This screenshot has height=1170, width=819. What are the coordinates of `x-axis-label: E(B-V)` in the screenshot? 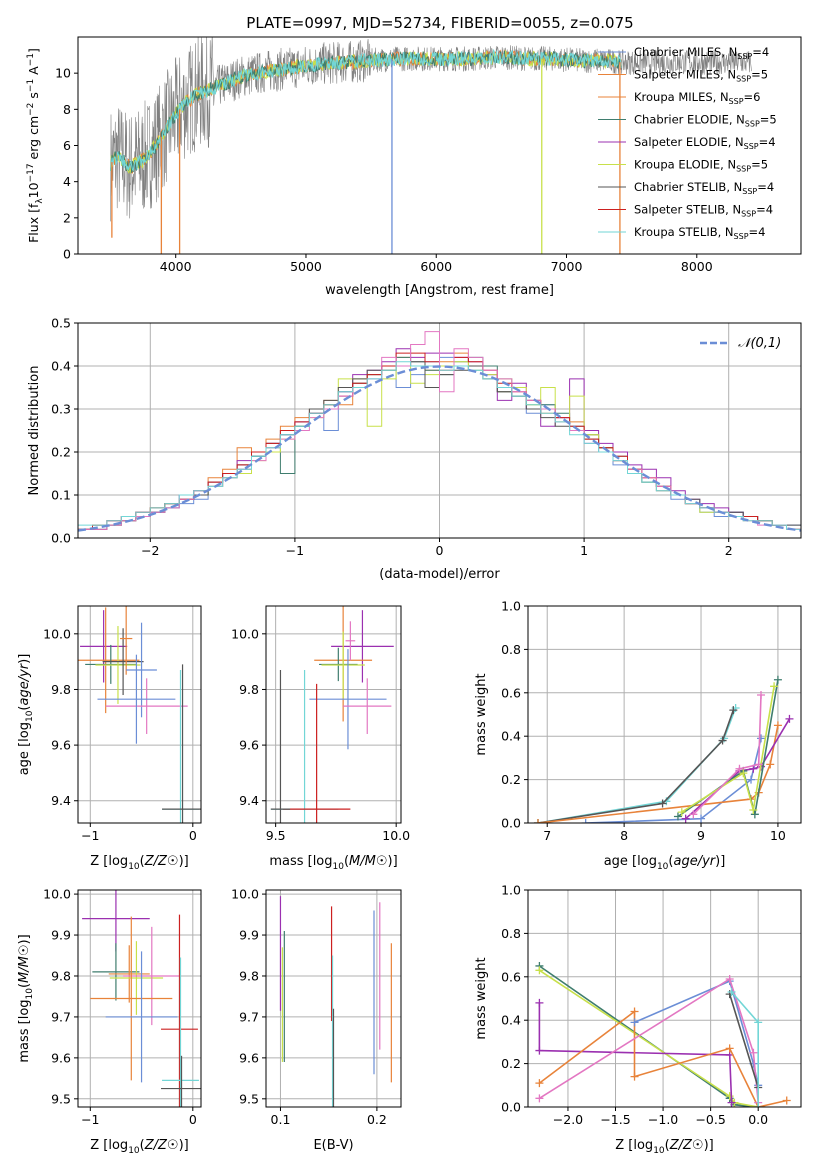 It's located at (333, 1145).